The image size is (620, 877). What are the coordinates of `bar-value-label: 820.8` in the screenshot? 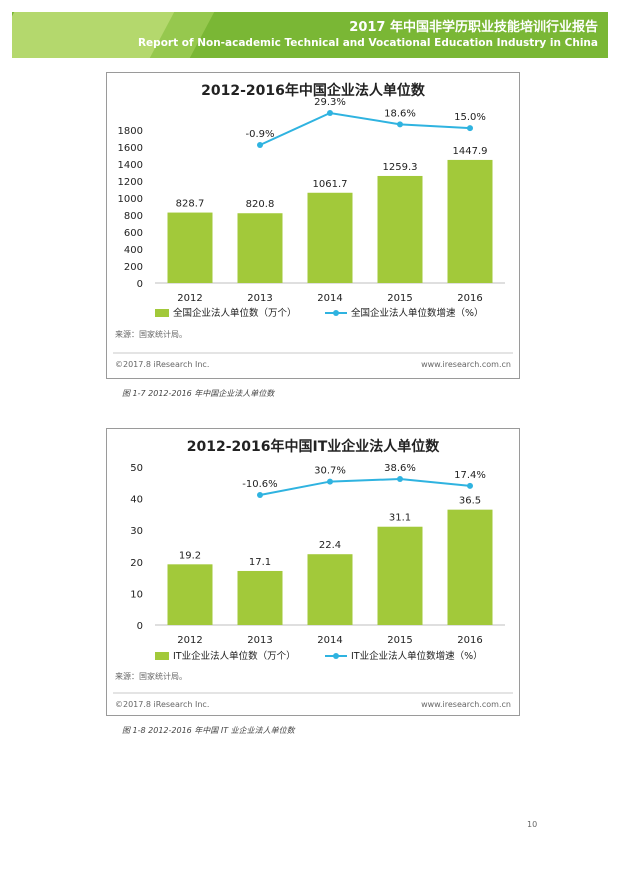 It's located at (260, 204).